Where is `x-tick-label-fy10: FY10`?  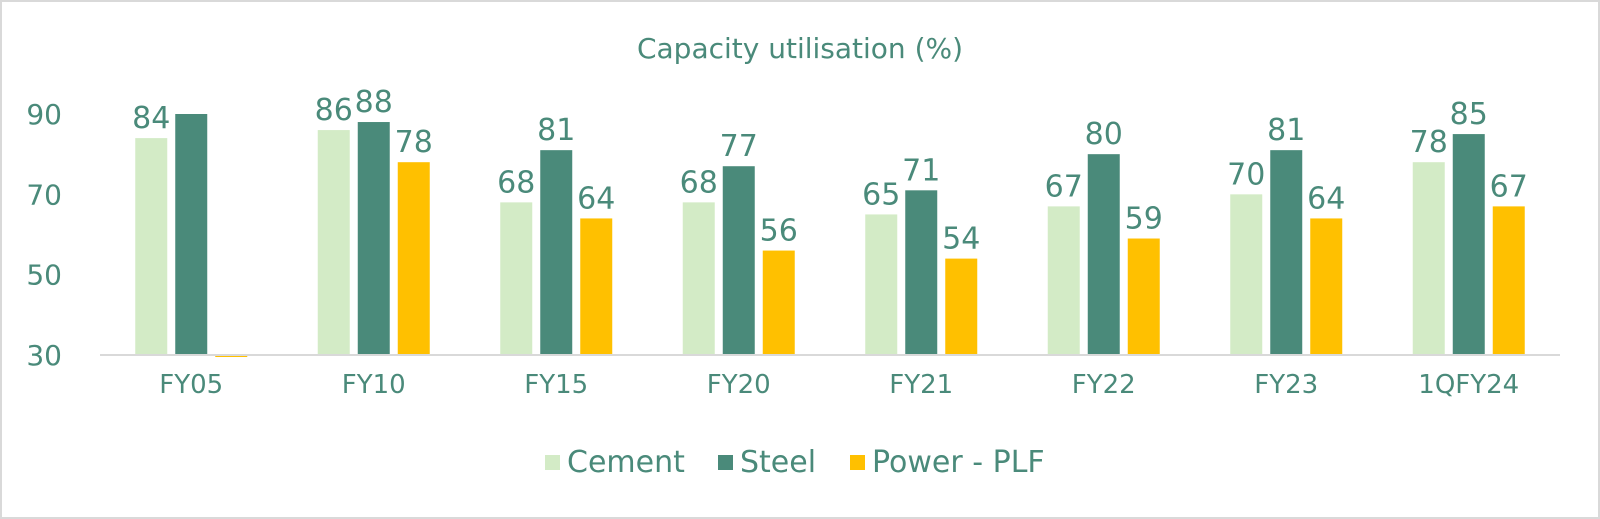
x-tick-label-fy10: FY10 is located at coordinates (374, 385).